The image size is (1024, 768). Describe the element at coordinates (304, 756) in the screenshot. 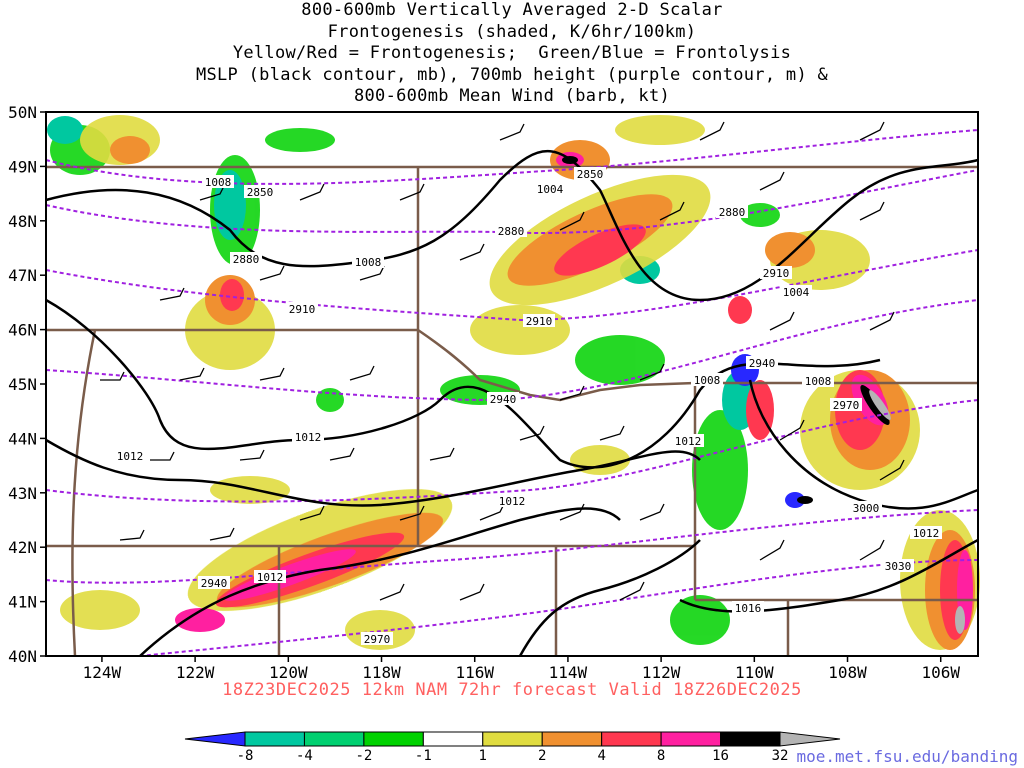

I see `colorbar-label: -4` at that location.